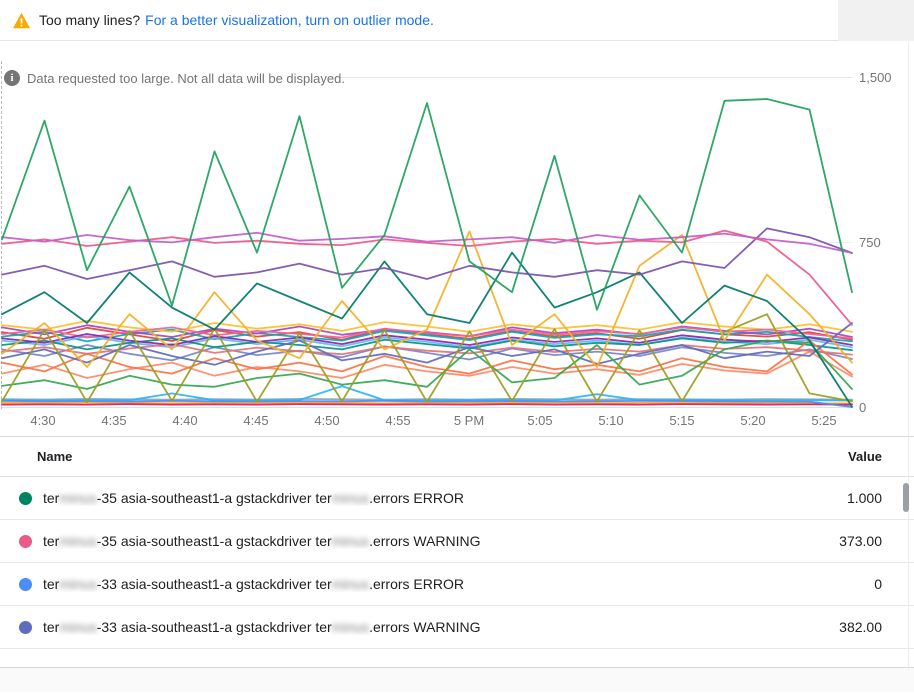 The height and width of the screenshot is (694, 914). I want to click on x-axis-tick: 5:15, so click(682, 420).